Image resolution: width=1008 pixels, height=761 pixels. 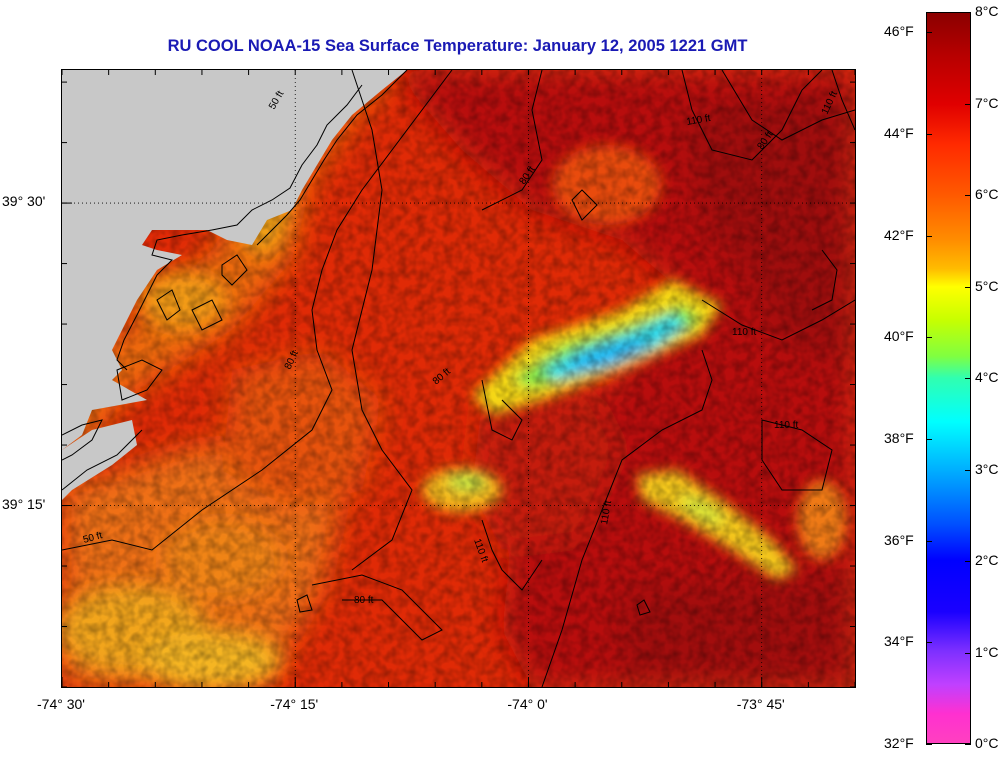 I want to click on x-axis-label: -74° 15', so click(x=294, y=704).